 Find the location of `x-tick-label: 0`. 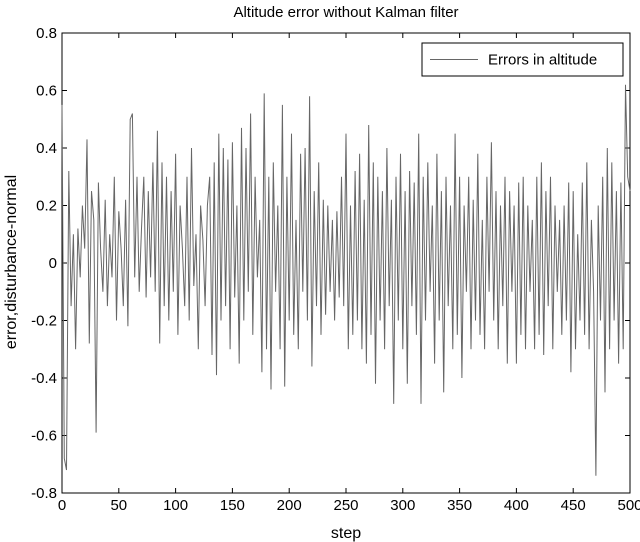

x-tick-label: 0 is located at coordinates (62, 505).